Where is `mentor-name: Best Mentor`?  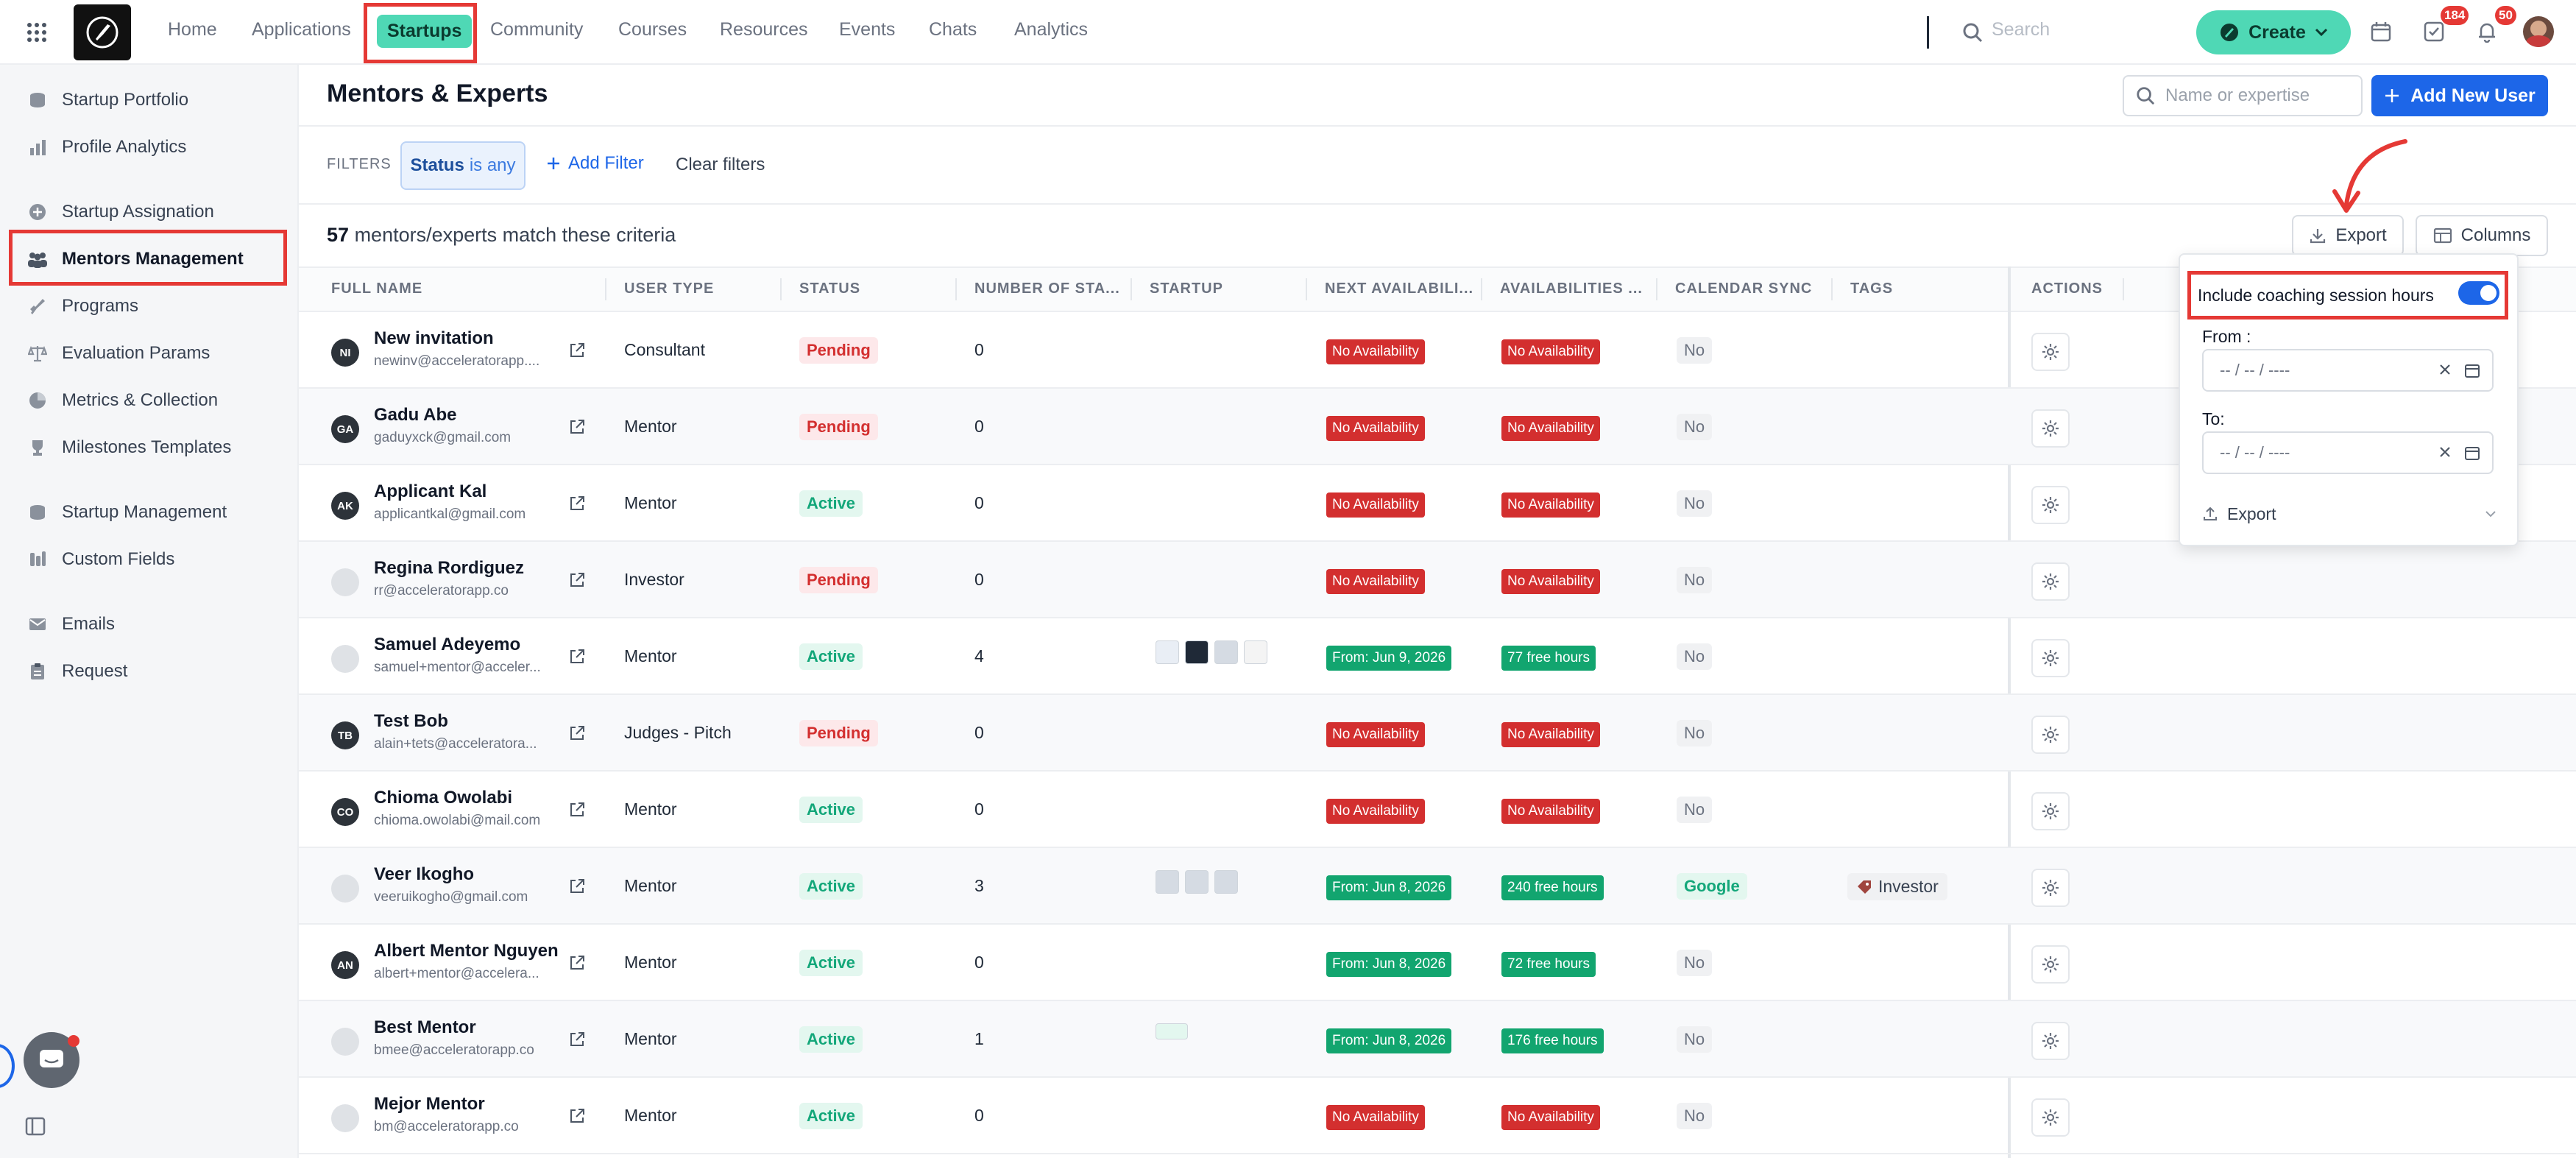
mentor-name: Best Mentor is located at coordinates (425, 1027).